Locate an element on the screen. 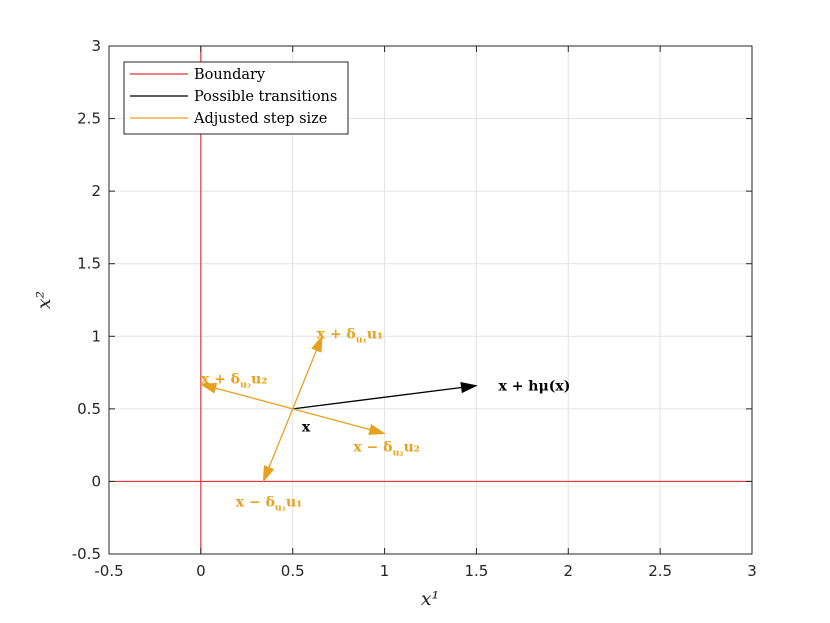 This screenshot has height=623, width=830. annotation-x-plus-delta-u1-part-0: x + δ is located at coordinates (336, 334).